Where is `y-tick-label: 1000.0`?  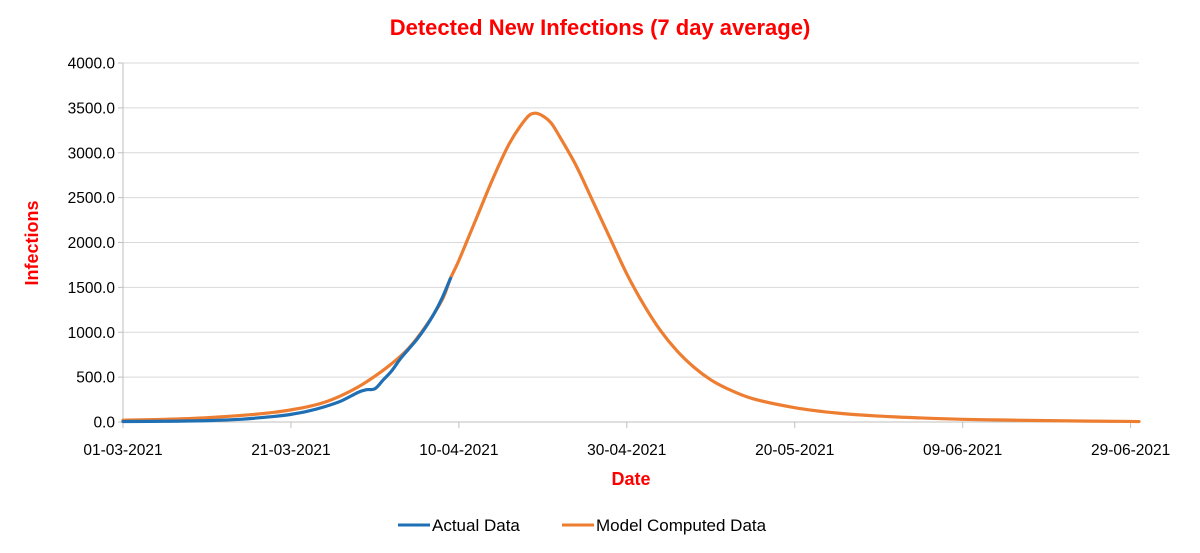 y-tick-label: 1000.0 is located at coordinates (92, 333).